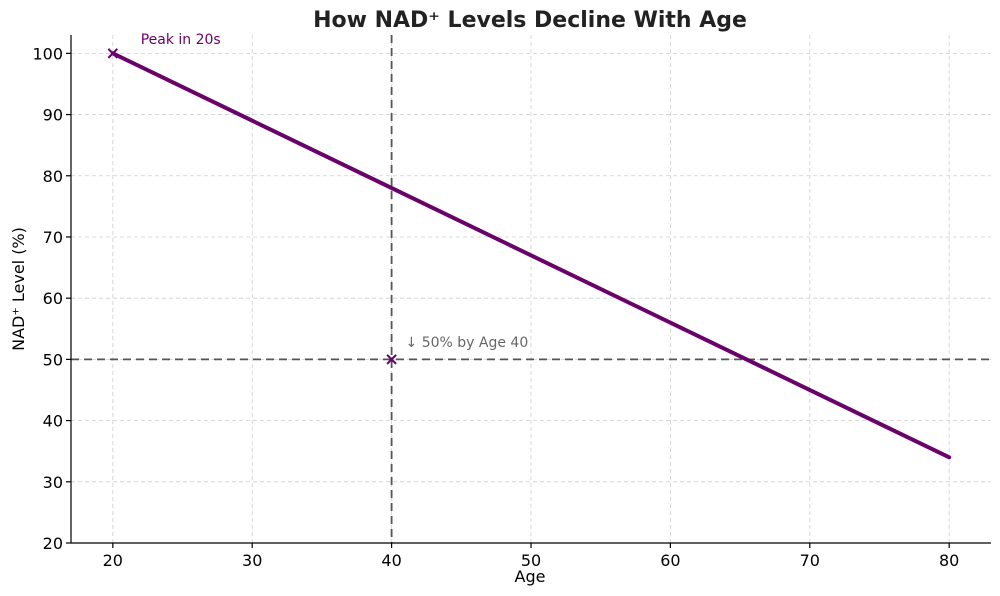  I want to click on x-tick-label-60: 60, so click(670, 560).